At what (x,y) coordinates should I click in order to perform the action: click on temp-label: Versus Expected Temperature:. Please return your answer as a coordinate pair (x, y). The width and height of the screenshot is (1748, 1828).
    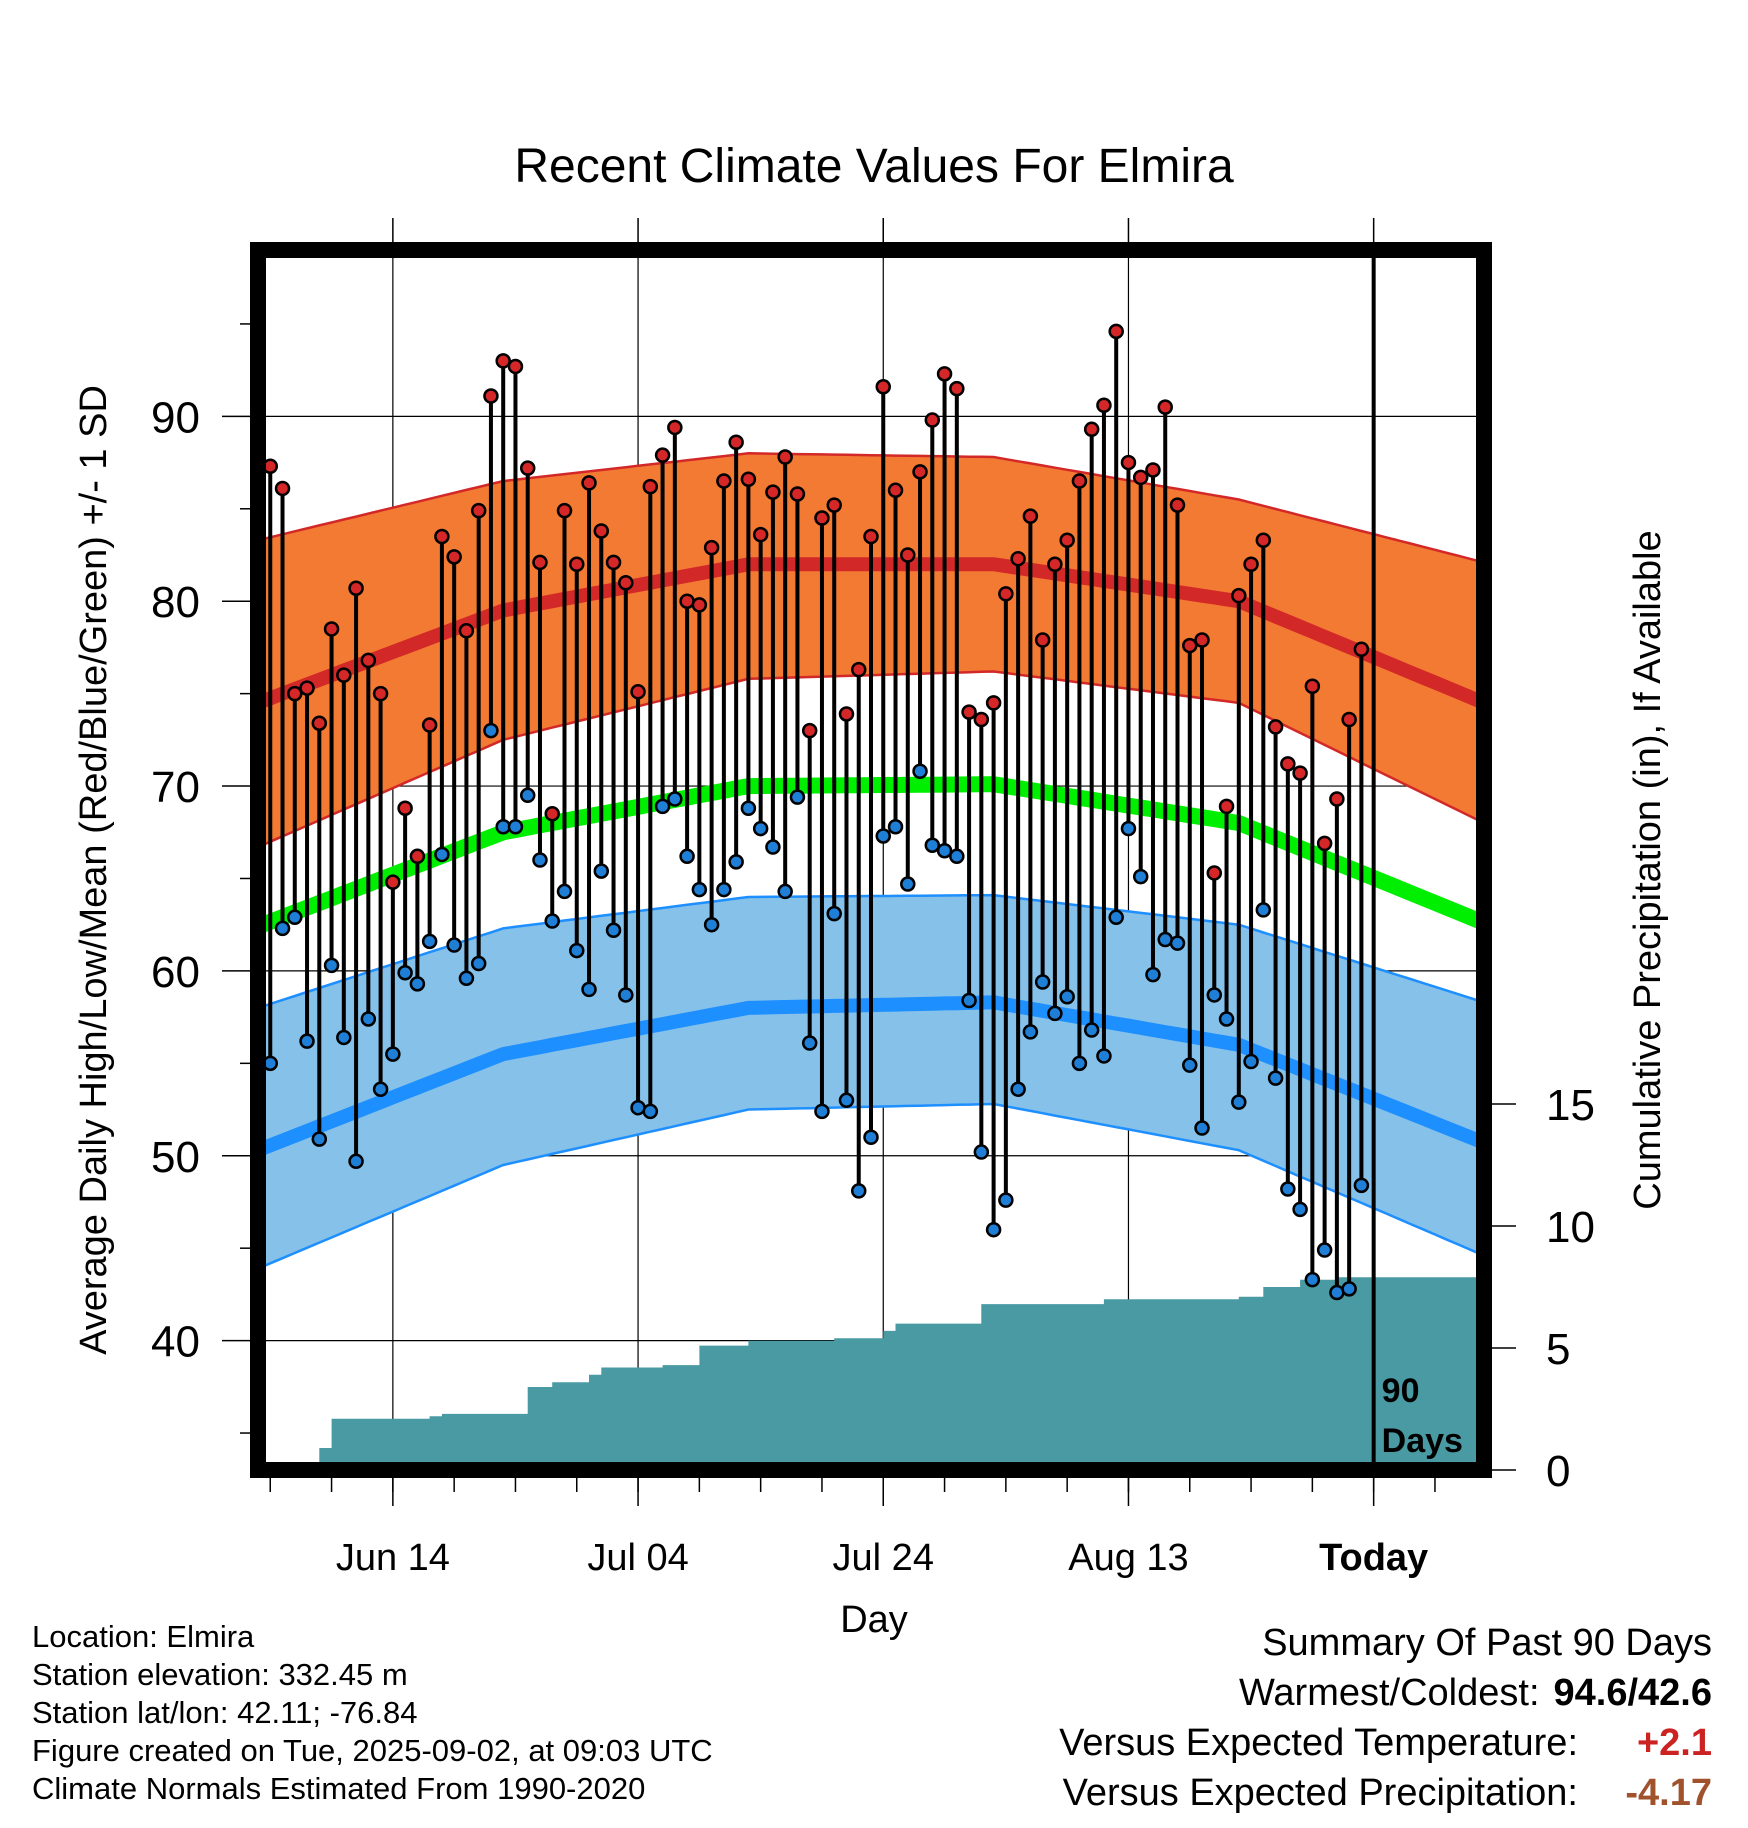
    Looking at the image, I should click on (1318, 1743).